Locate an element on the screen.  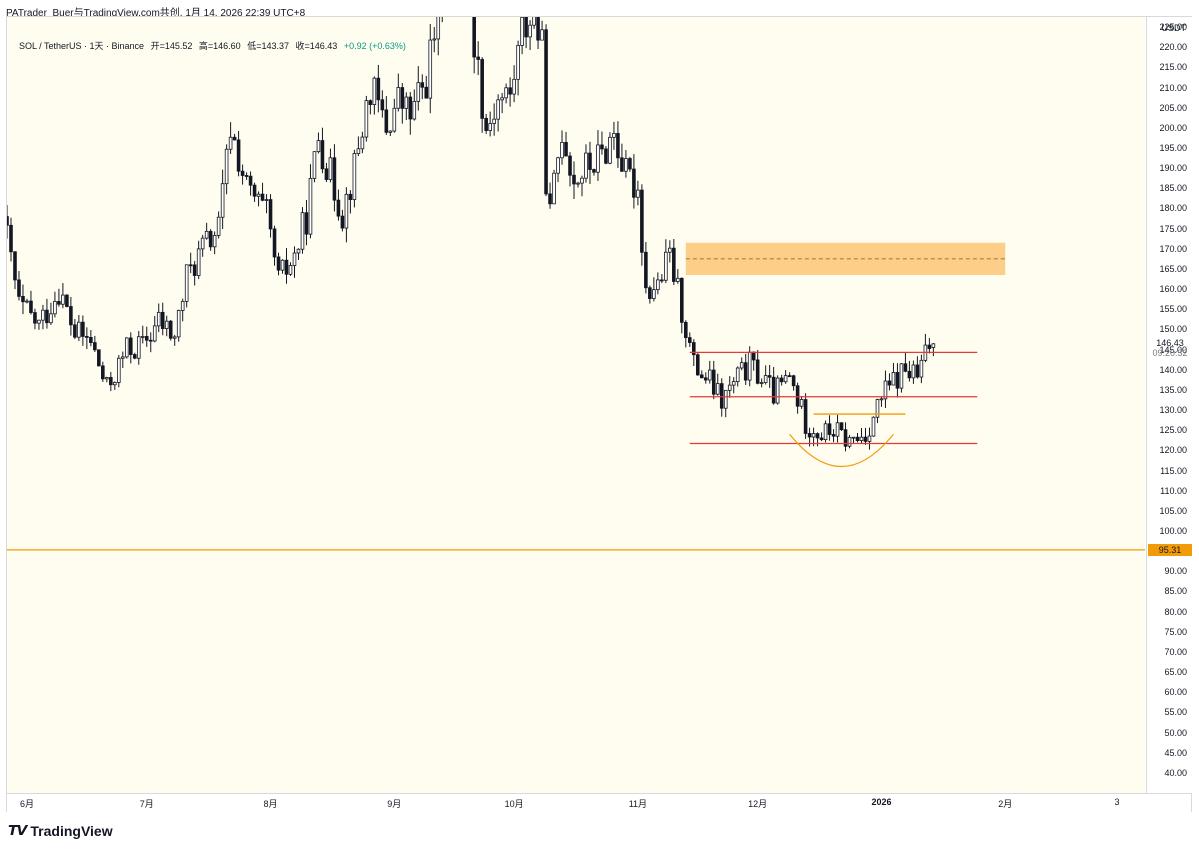
time-axis: 6月 7月 8月 9月 10月 11月 12月 2026 2月 3 is located at coordinates (599, 802).